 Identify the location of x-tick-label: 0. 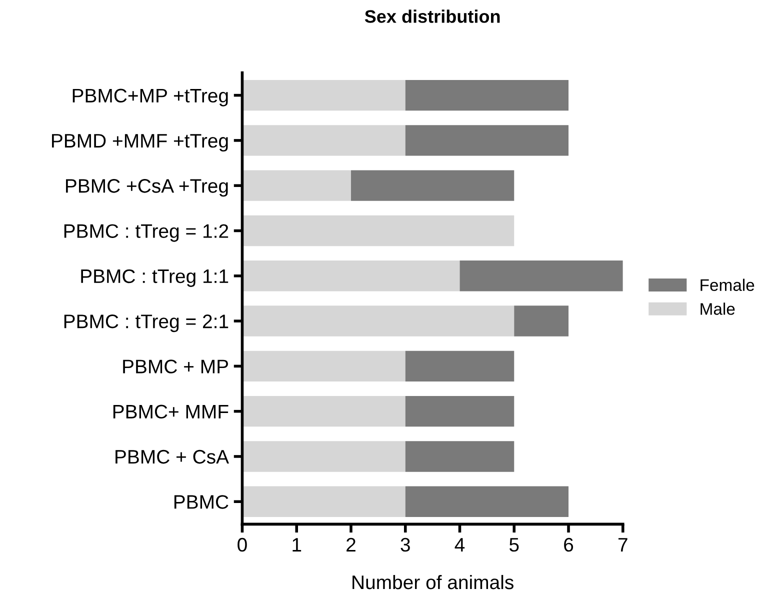
(242, 545).